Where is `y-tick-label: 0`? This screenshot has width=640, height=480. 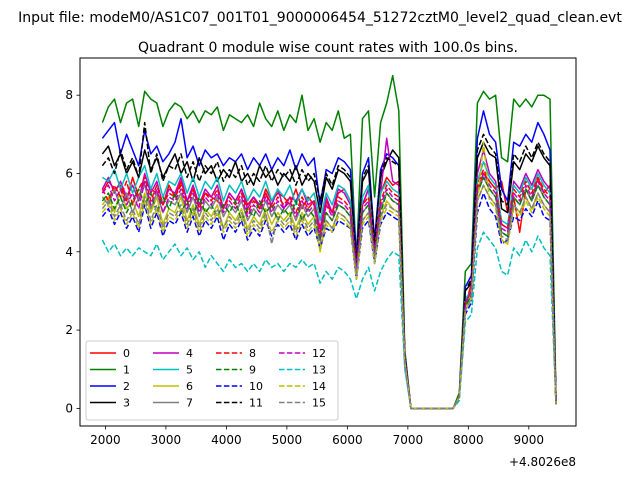
y-tick-label: 0 is located at coordinates (69, 408).